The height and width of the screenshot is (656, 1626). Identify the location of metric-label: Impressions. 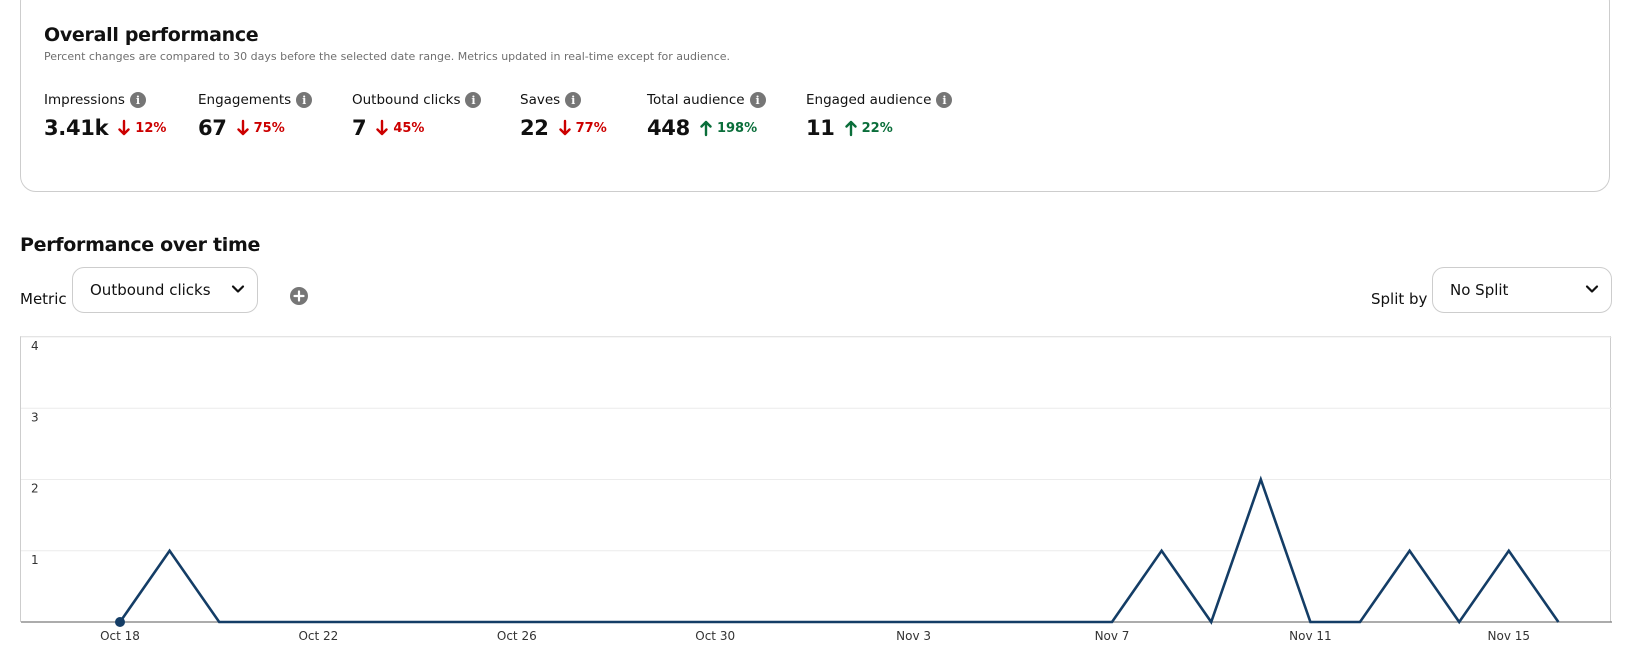
(84, 100).